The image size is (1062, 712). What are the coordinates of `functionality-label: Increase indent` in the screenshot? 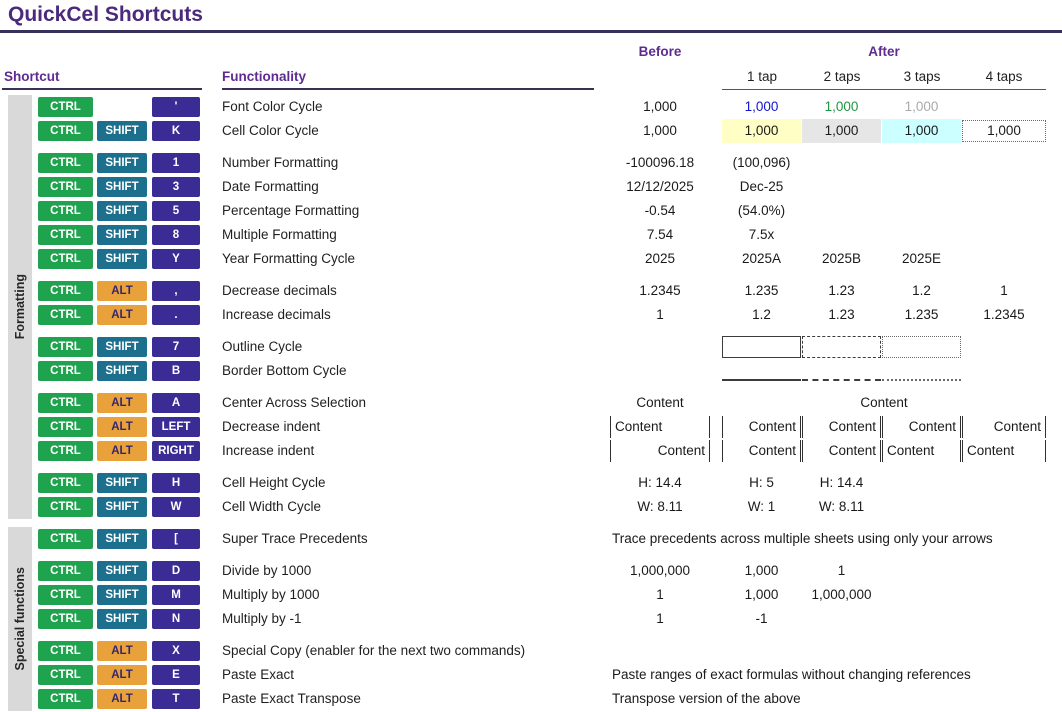 It's located at (268, 450).